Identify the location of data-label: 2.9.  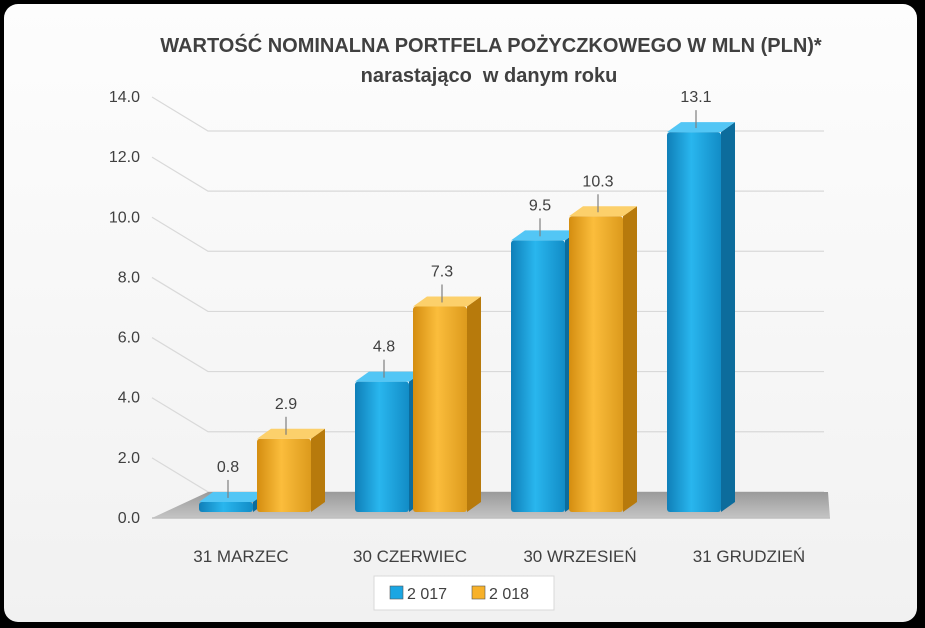
(286, 404).